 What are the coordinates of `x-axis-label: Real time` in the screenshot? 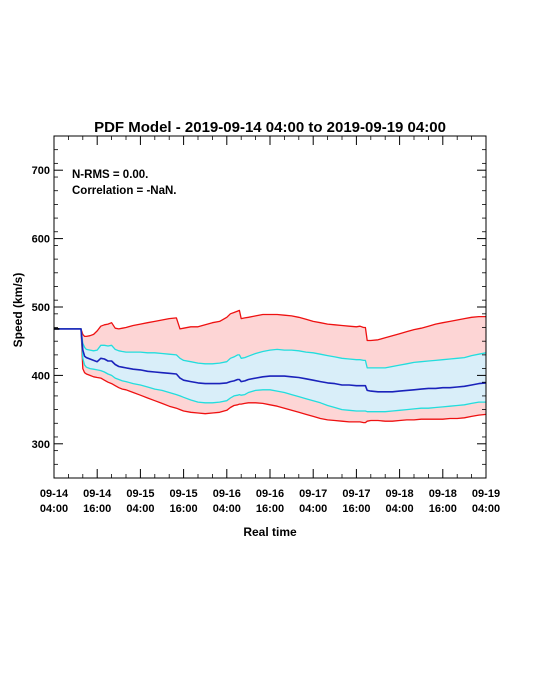 It's located at (270, 532).